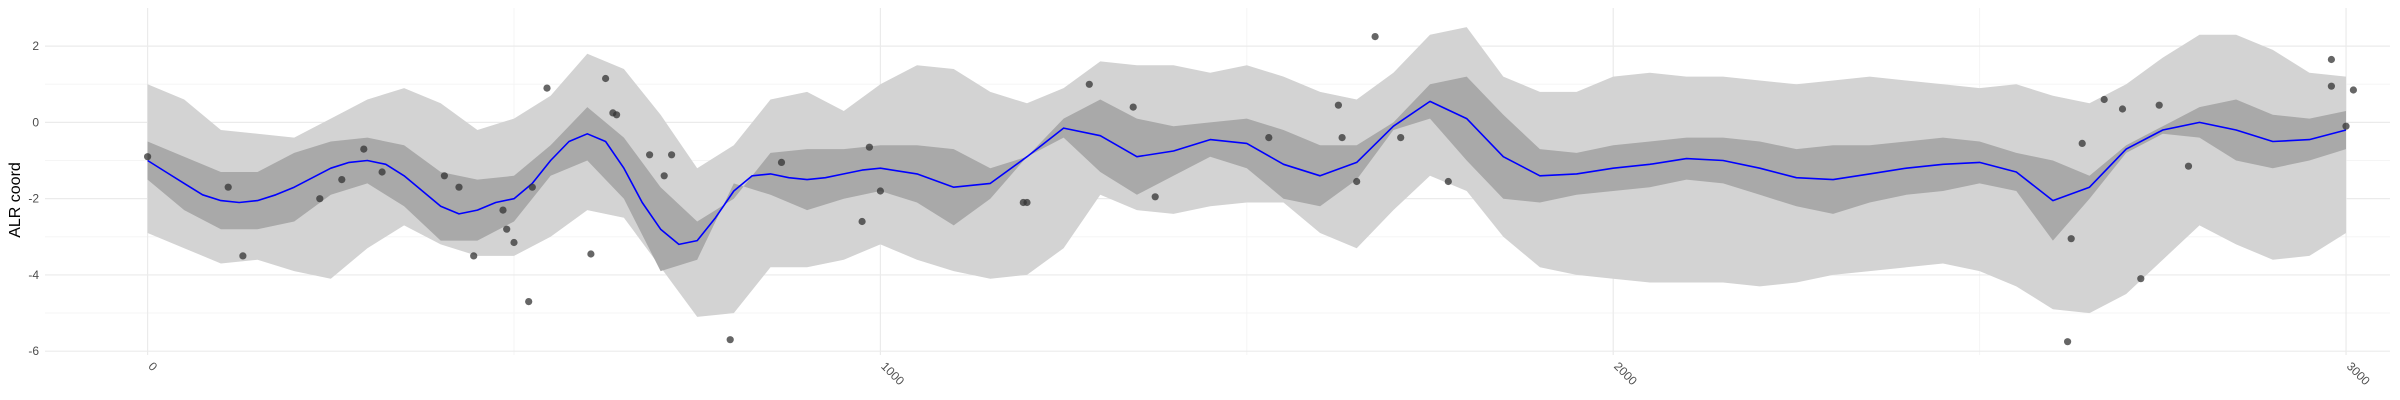 The height and width of the screenshot is (400, 2400). Describe the element at coordinates (33, 275) in the screenshot. I see `y-tick-label: -4` at that location.